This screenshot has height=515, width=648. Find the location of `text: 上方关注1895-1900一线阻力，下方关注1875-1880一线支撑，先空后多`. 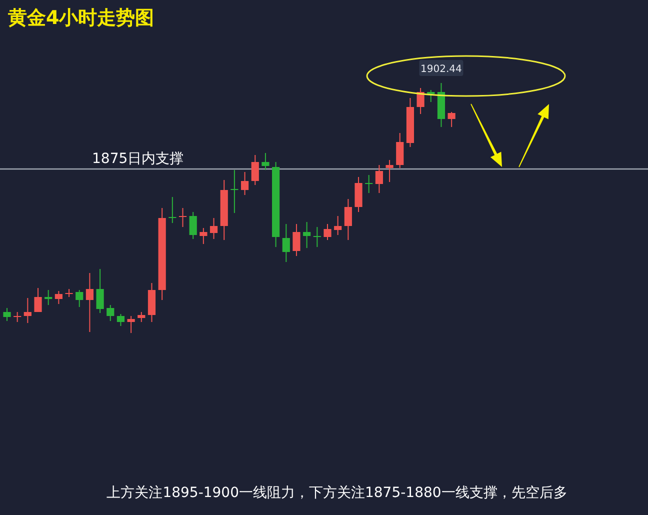

text: 上方关注1895-1900一线阻力，下方关注1875-1880一线支撑，先空后多 is located at coordinates (337, 493).